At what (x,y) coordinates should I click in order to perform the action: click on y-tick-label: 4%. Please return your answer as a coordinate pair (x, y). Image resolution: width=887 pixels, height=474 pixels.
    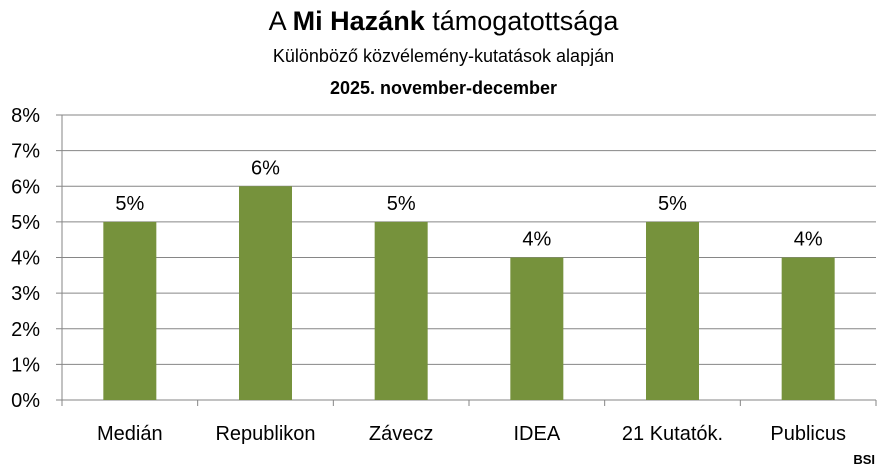
    Looking at the image, I should click on (25, 259).